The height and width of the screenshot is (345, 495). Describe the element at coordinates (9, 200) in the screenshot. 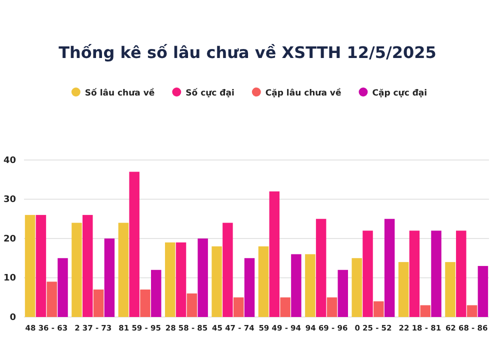

I see `y-tick-label: 30` at that location.